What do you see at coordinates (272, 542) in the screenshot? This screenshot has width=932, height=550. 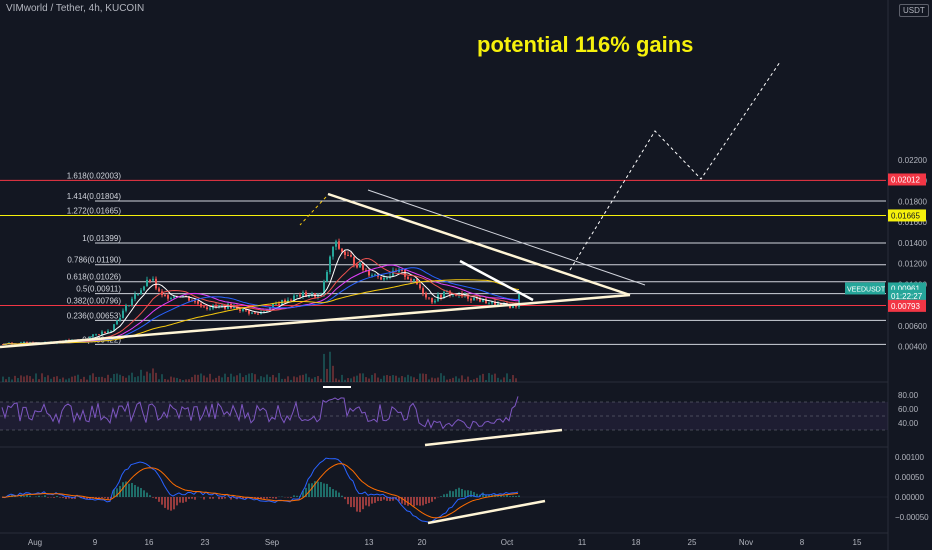 I see `time-tick-label: Sep` at bounding box center [272, 542].